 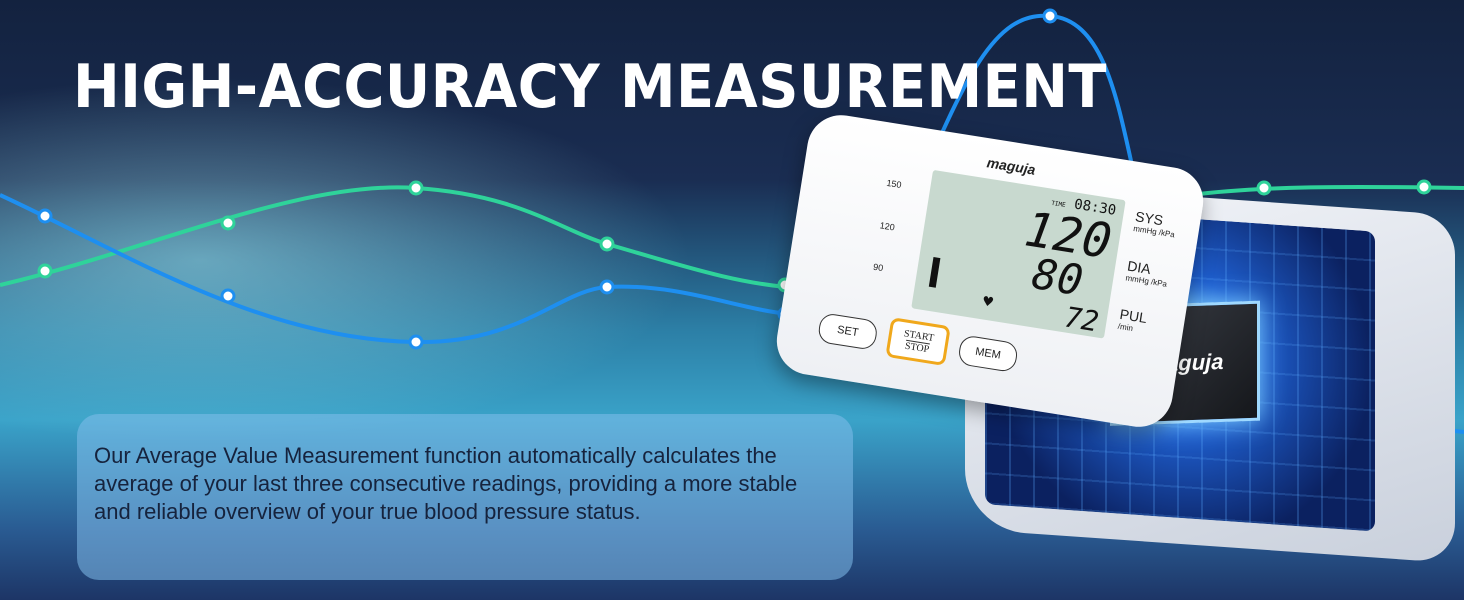 What do you see at coordinates (1057, 277) in the screenshot?
I see `diastolic-value: 80` at bounding box center [1057, 277].